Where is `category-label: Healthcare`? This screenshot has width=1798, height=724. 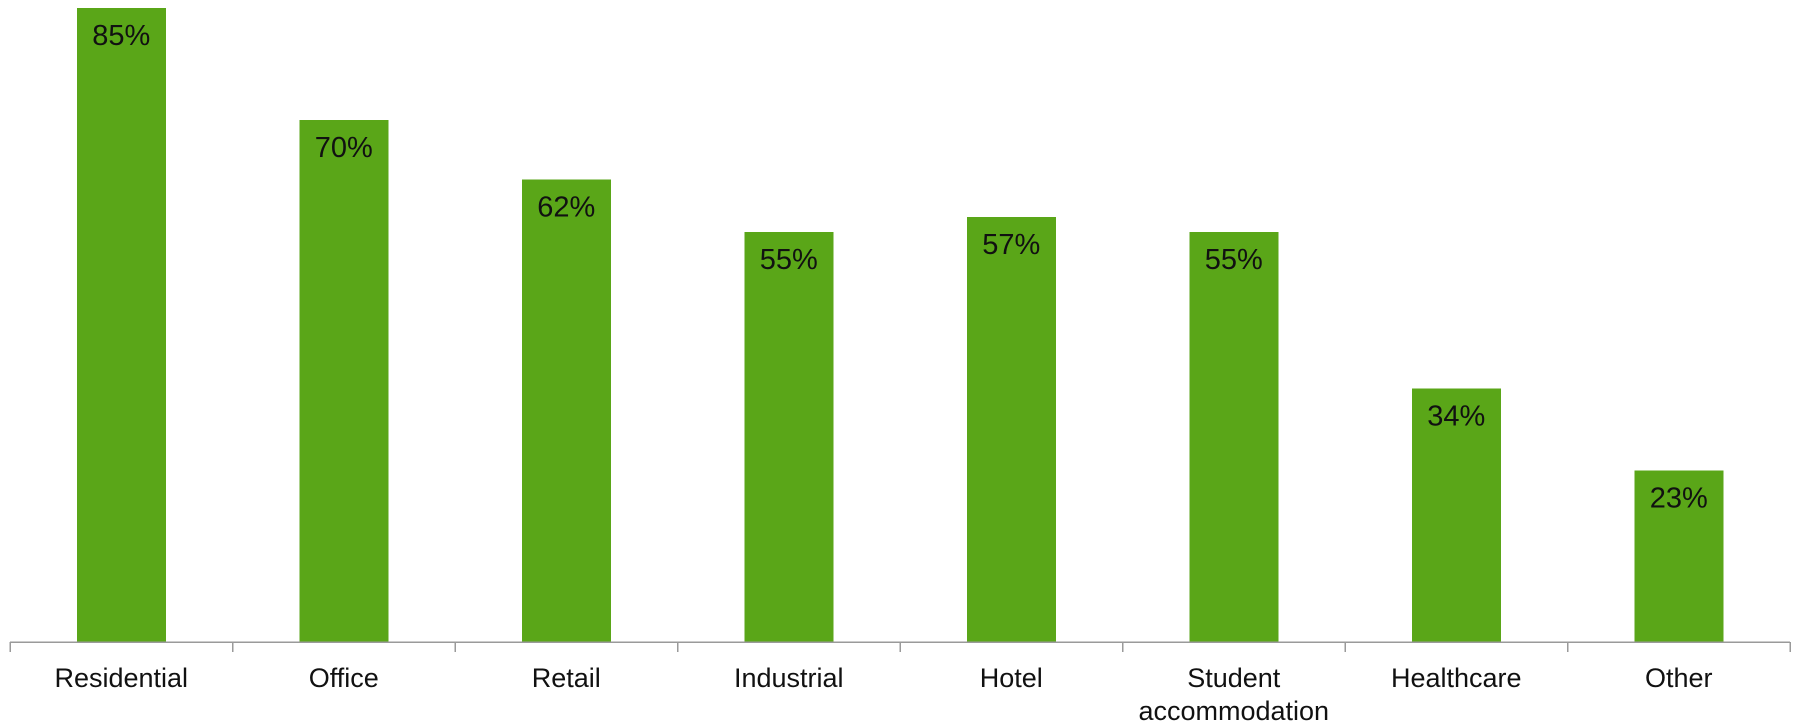
category-label: Healthcare is located at coordinates (1456, 678).